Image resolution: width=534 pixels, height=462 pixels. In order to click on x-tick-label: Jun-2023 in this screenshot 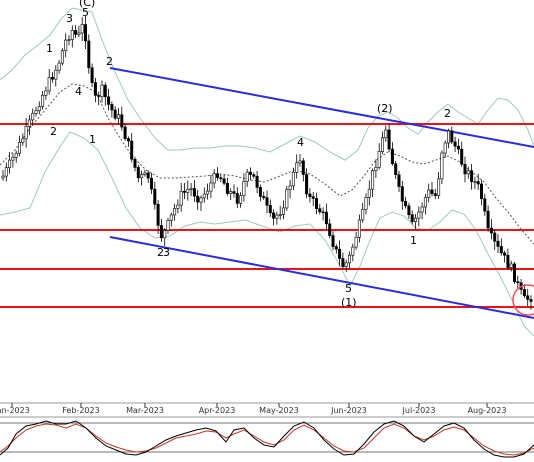, I will do `click(348, 410)`.